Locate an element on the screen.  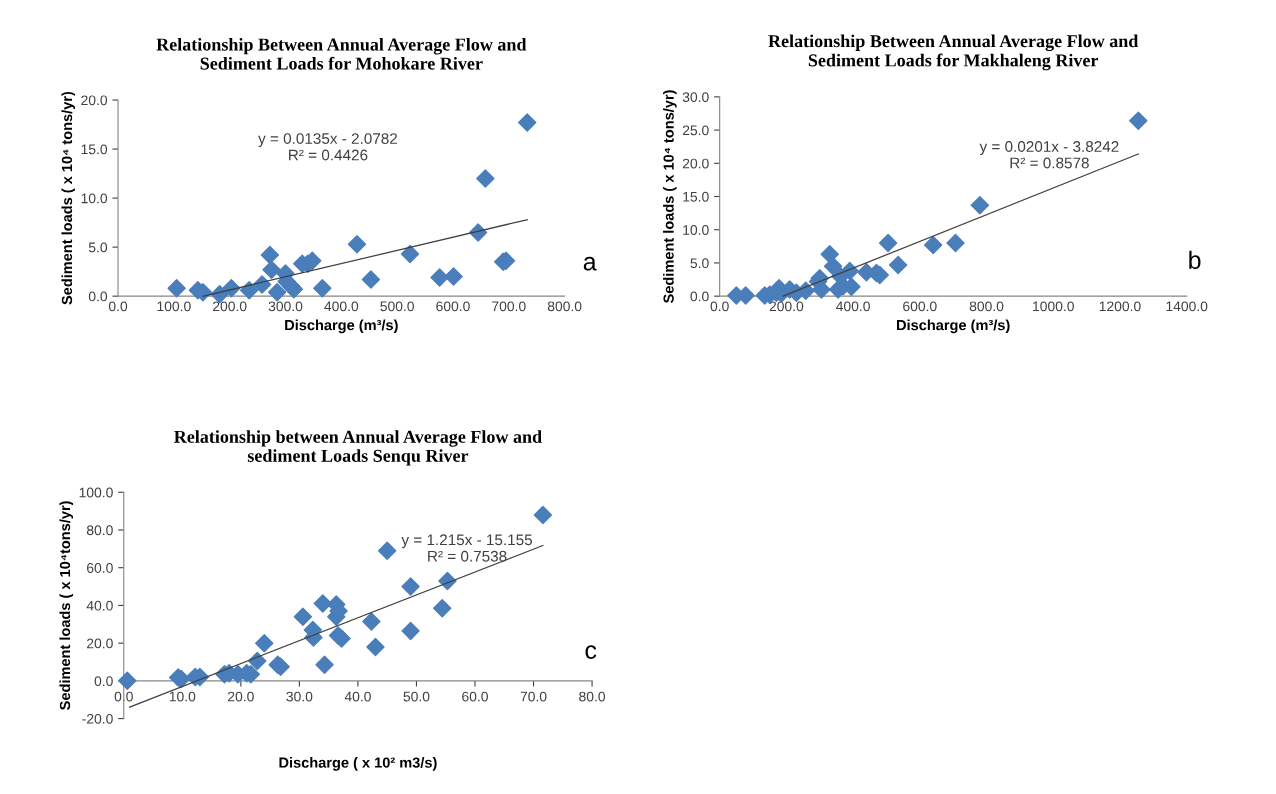
x-tick-label: 60.0 is located at coordinates (475, 696).